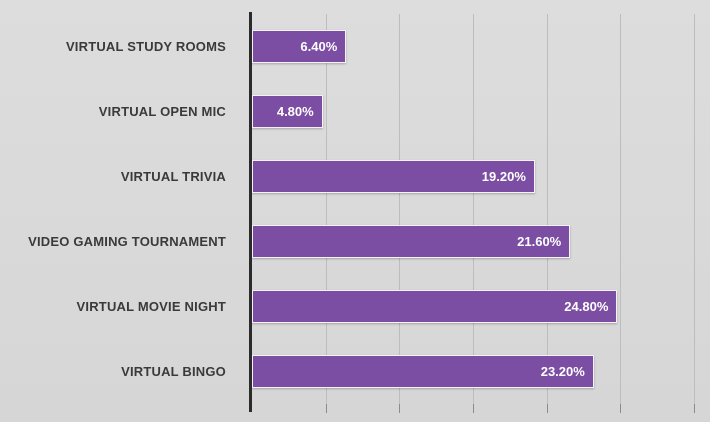  I want to click on category-label: VIRTUAL BINGO, so click(173, 371).